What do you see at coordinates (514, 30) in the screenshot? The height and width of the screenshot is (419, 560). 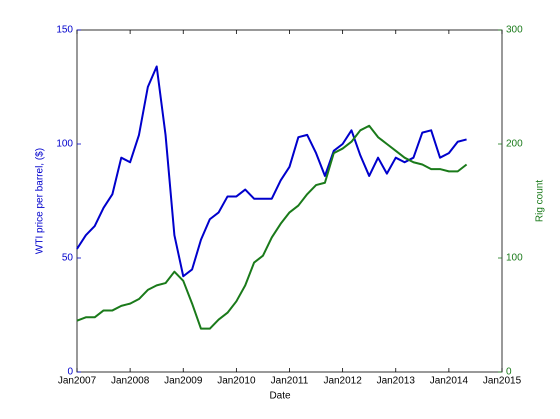 I see `y2-tick-label: 300` at bounding box center [514, 30].